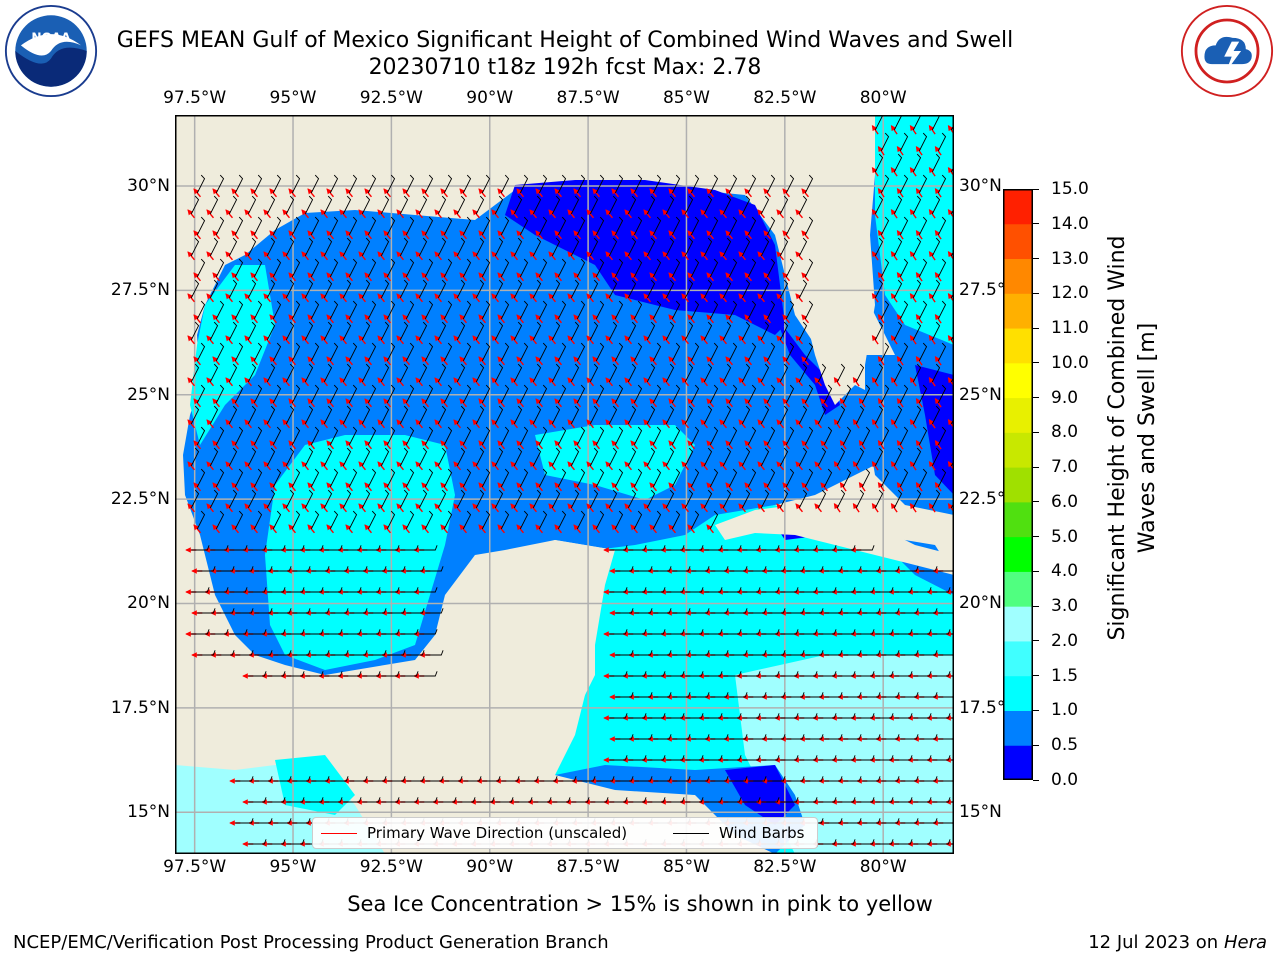 This screenshot has width=1280, height=960. I want to click on lon-tick-top: 97.5°W, so click(195, 98).